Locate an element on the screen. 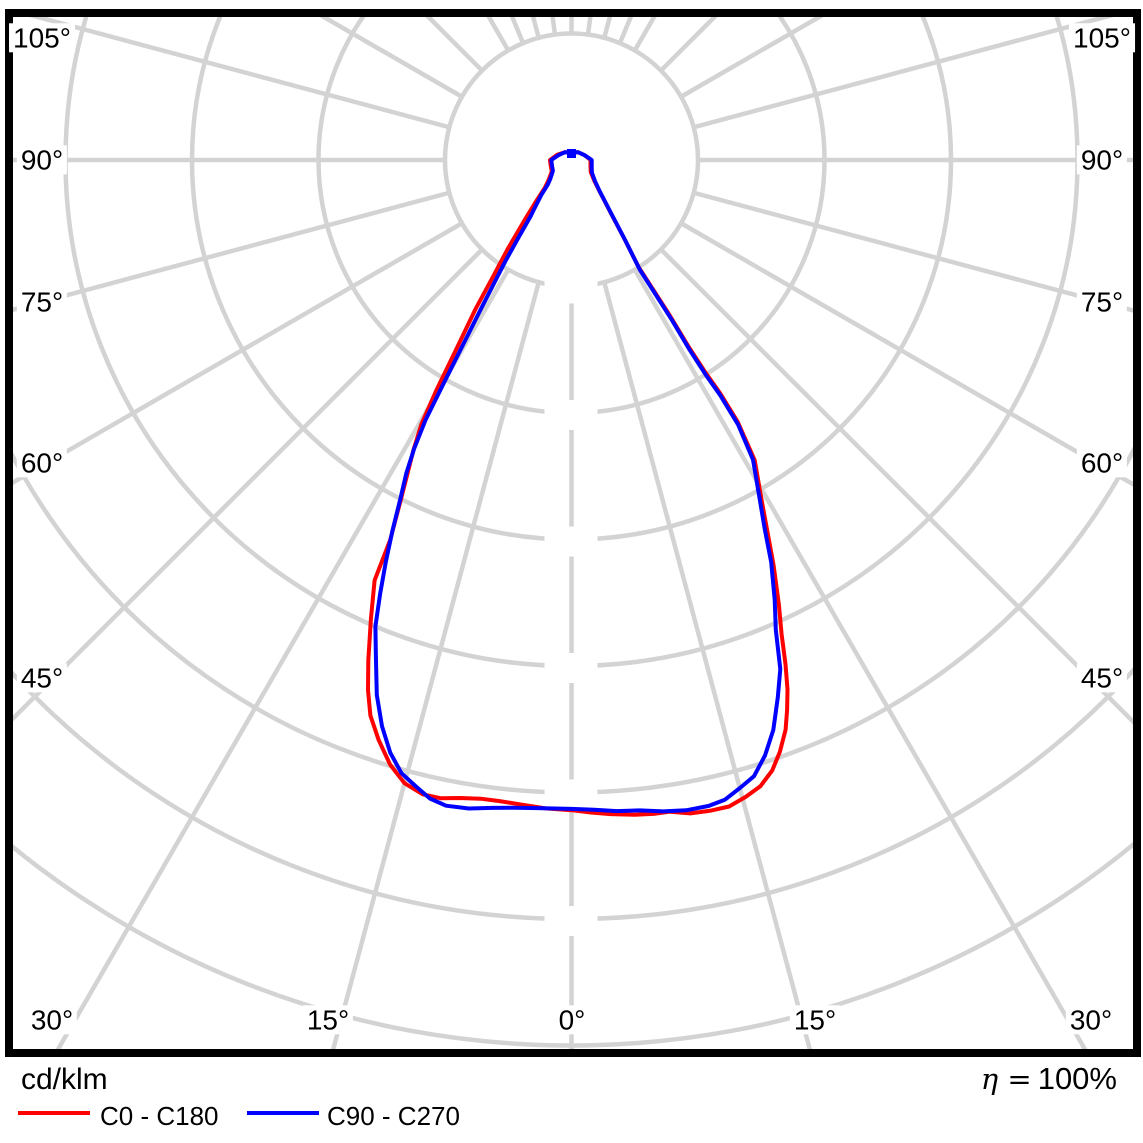  angle-label-left-4: 45° is located at coordinates (42, 678).